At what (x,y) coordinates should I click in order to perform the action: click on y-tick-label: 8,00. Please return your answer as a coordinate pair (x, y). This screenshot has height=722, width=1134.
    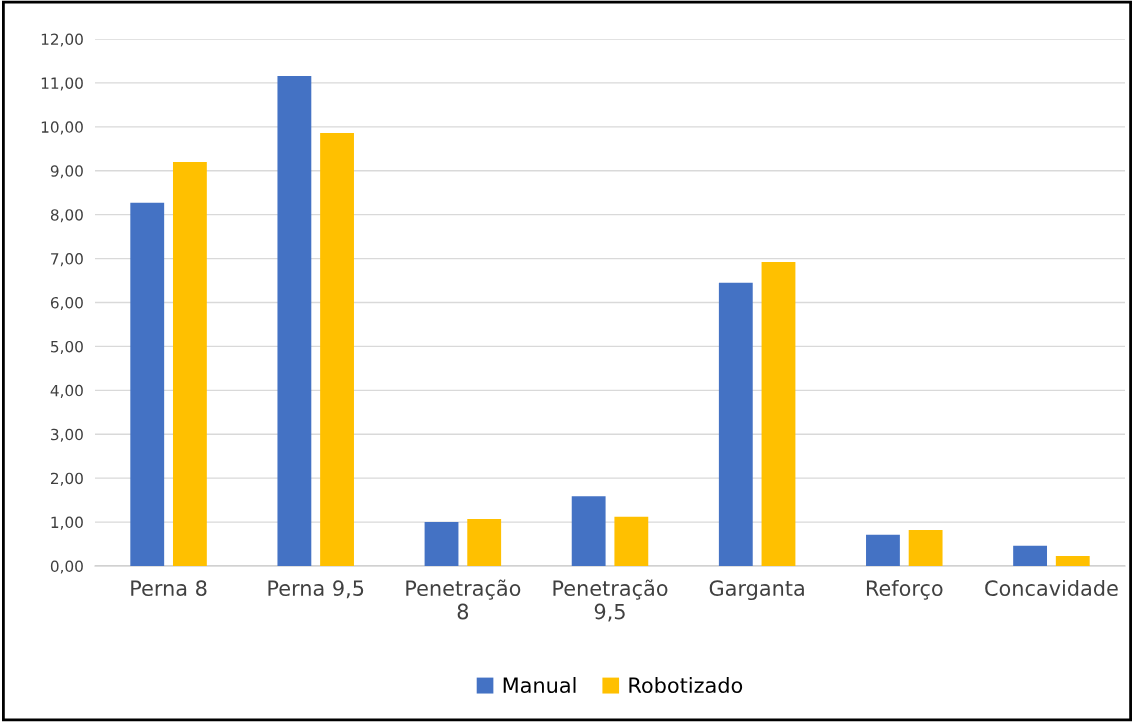
    Looking at the image, I should click on (66, 216).